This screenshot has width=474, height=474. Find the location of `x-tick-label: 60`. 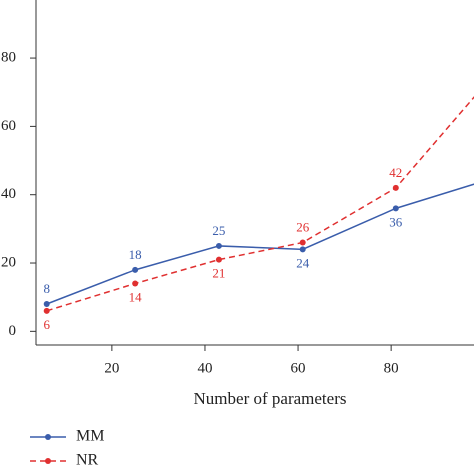

x-tick-label: 60 is located at coordinates (298, 368).